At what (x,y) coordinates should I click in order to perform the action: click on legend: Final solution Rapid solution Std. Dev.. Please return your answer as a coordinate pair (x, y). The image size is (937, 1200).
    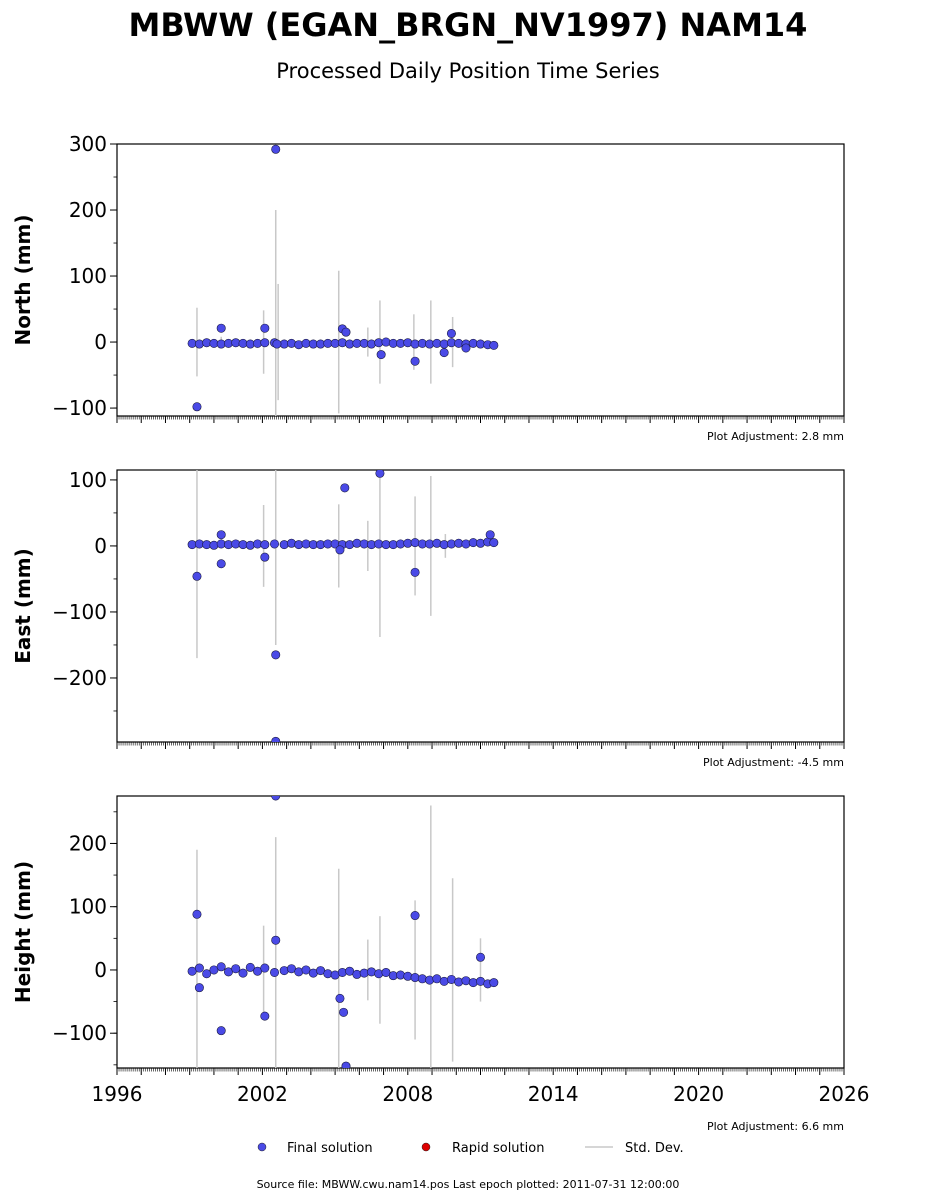
    Looking at the image, I should click on (470, 1148).